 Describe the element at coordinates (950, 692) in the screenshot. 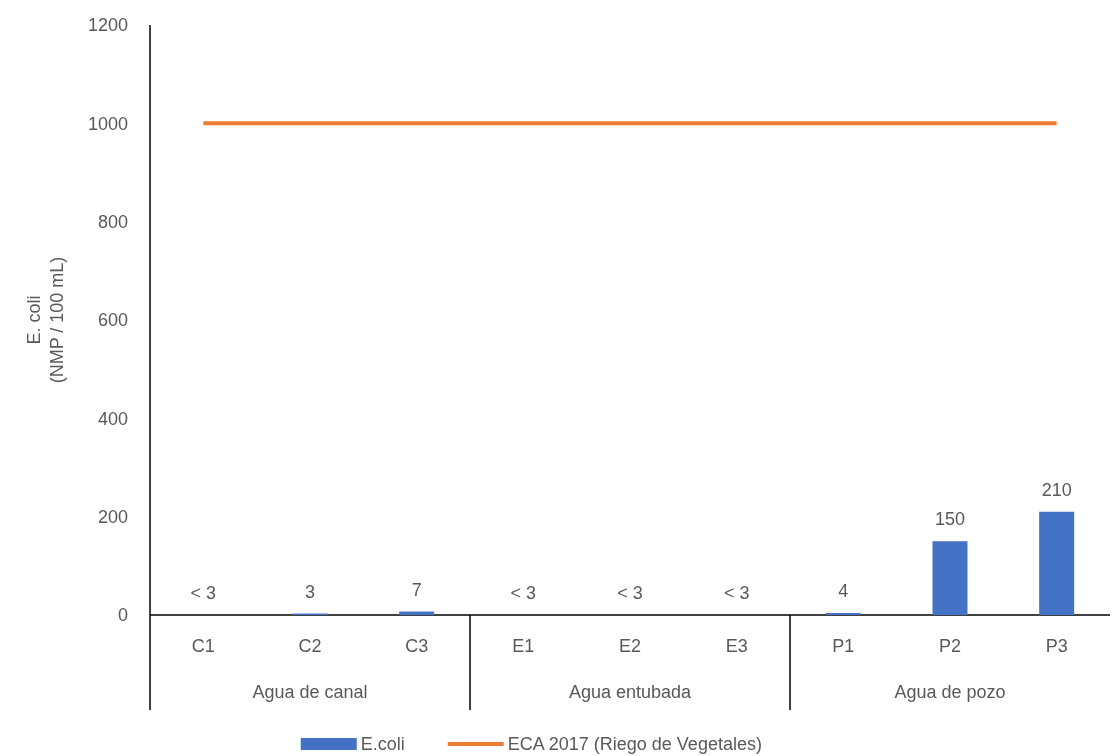

I see `text: Agua de pozo` at that location.